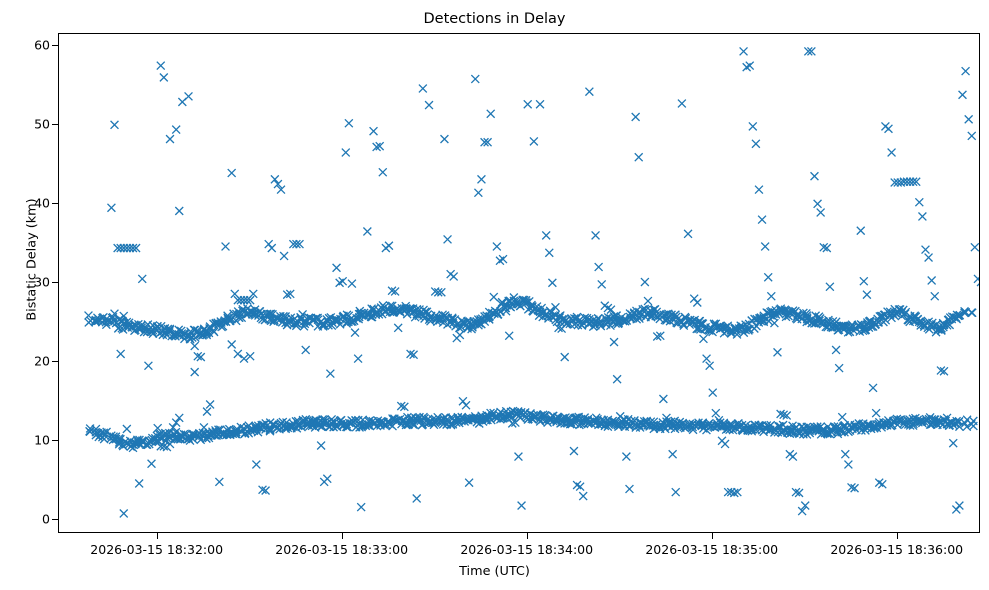  I want to click on y-axis-tick-labels: 0 10 20 30 40 50 60, so click(25, 295).